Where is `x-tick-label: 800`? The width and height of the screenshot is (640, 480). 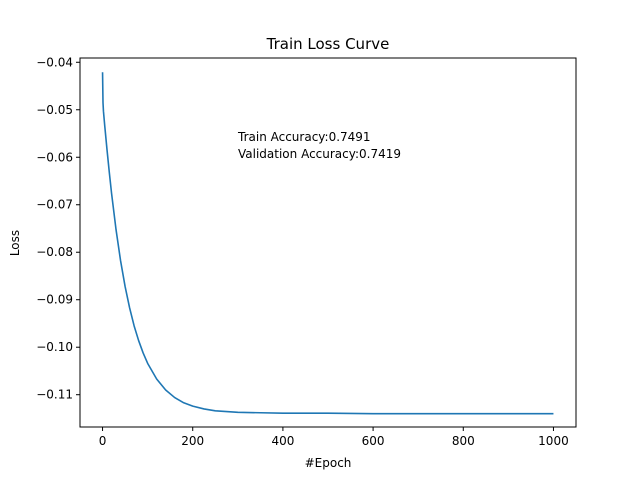 x-tick-label: 800 is located at coordinates (463, 441).